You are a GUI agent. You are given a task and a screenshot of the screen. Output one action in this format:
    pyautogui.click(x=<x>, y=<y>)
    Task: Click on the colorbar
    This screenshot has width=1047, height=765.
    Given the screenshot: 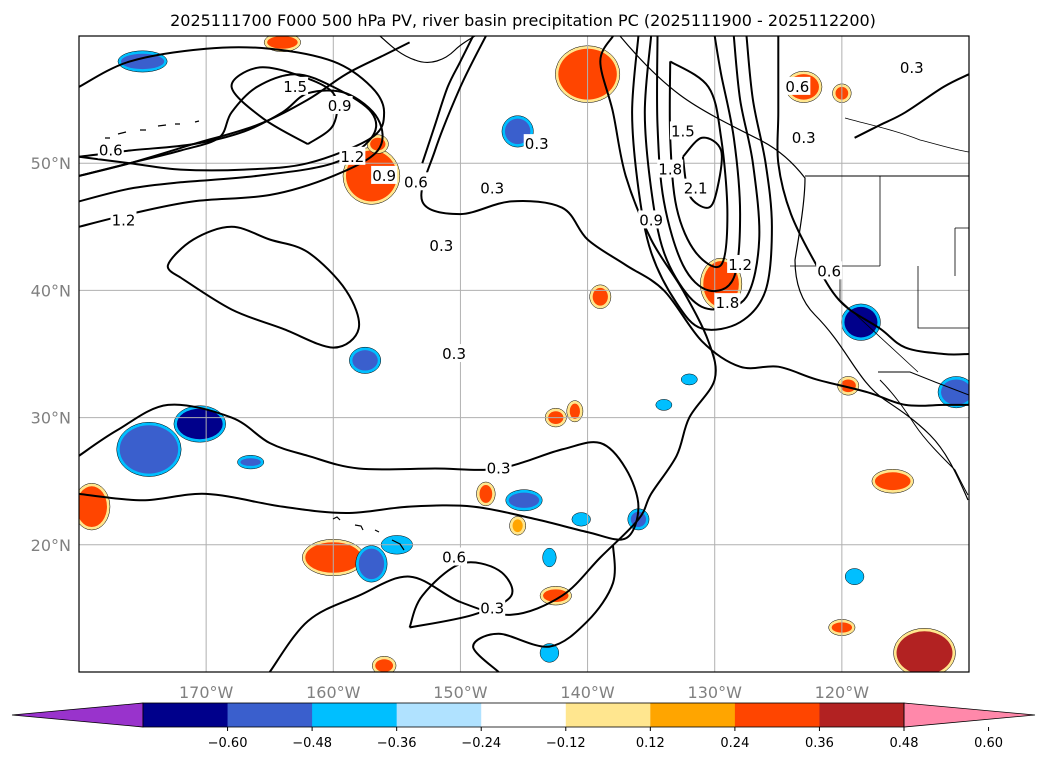 What is the action you would take?
    pyautogui.click(x=523, y=715)
    